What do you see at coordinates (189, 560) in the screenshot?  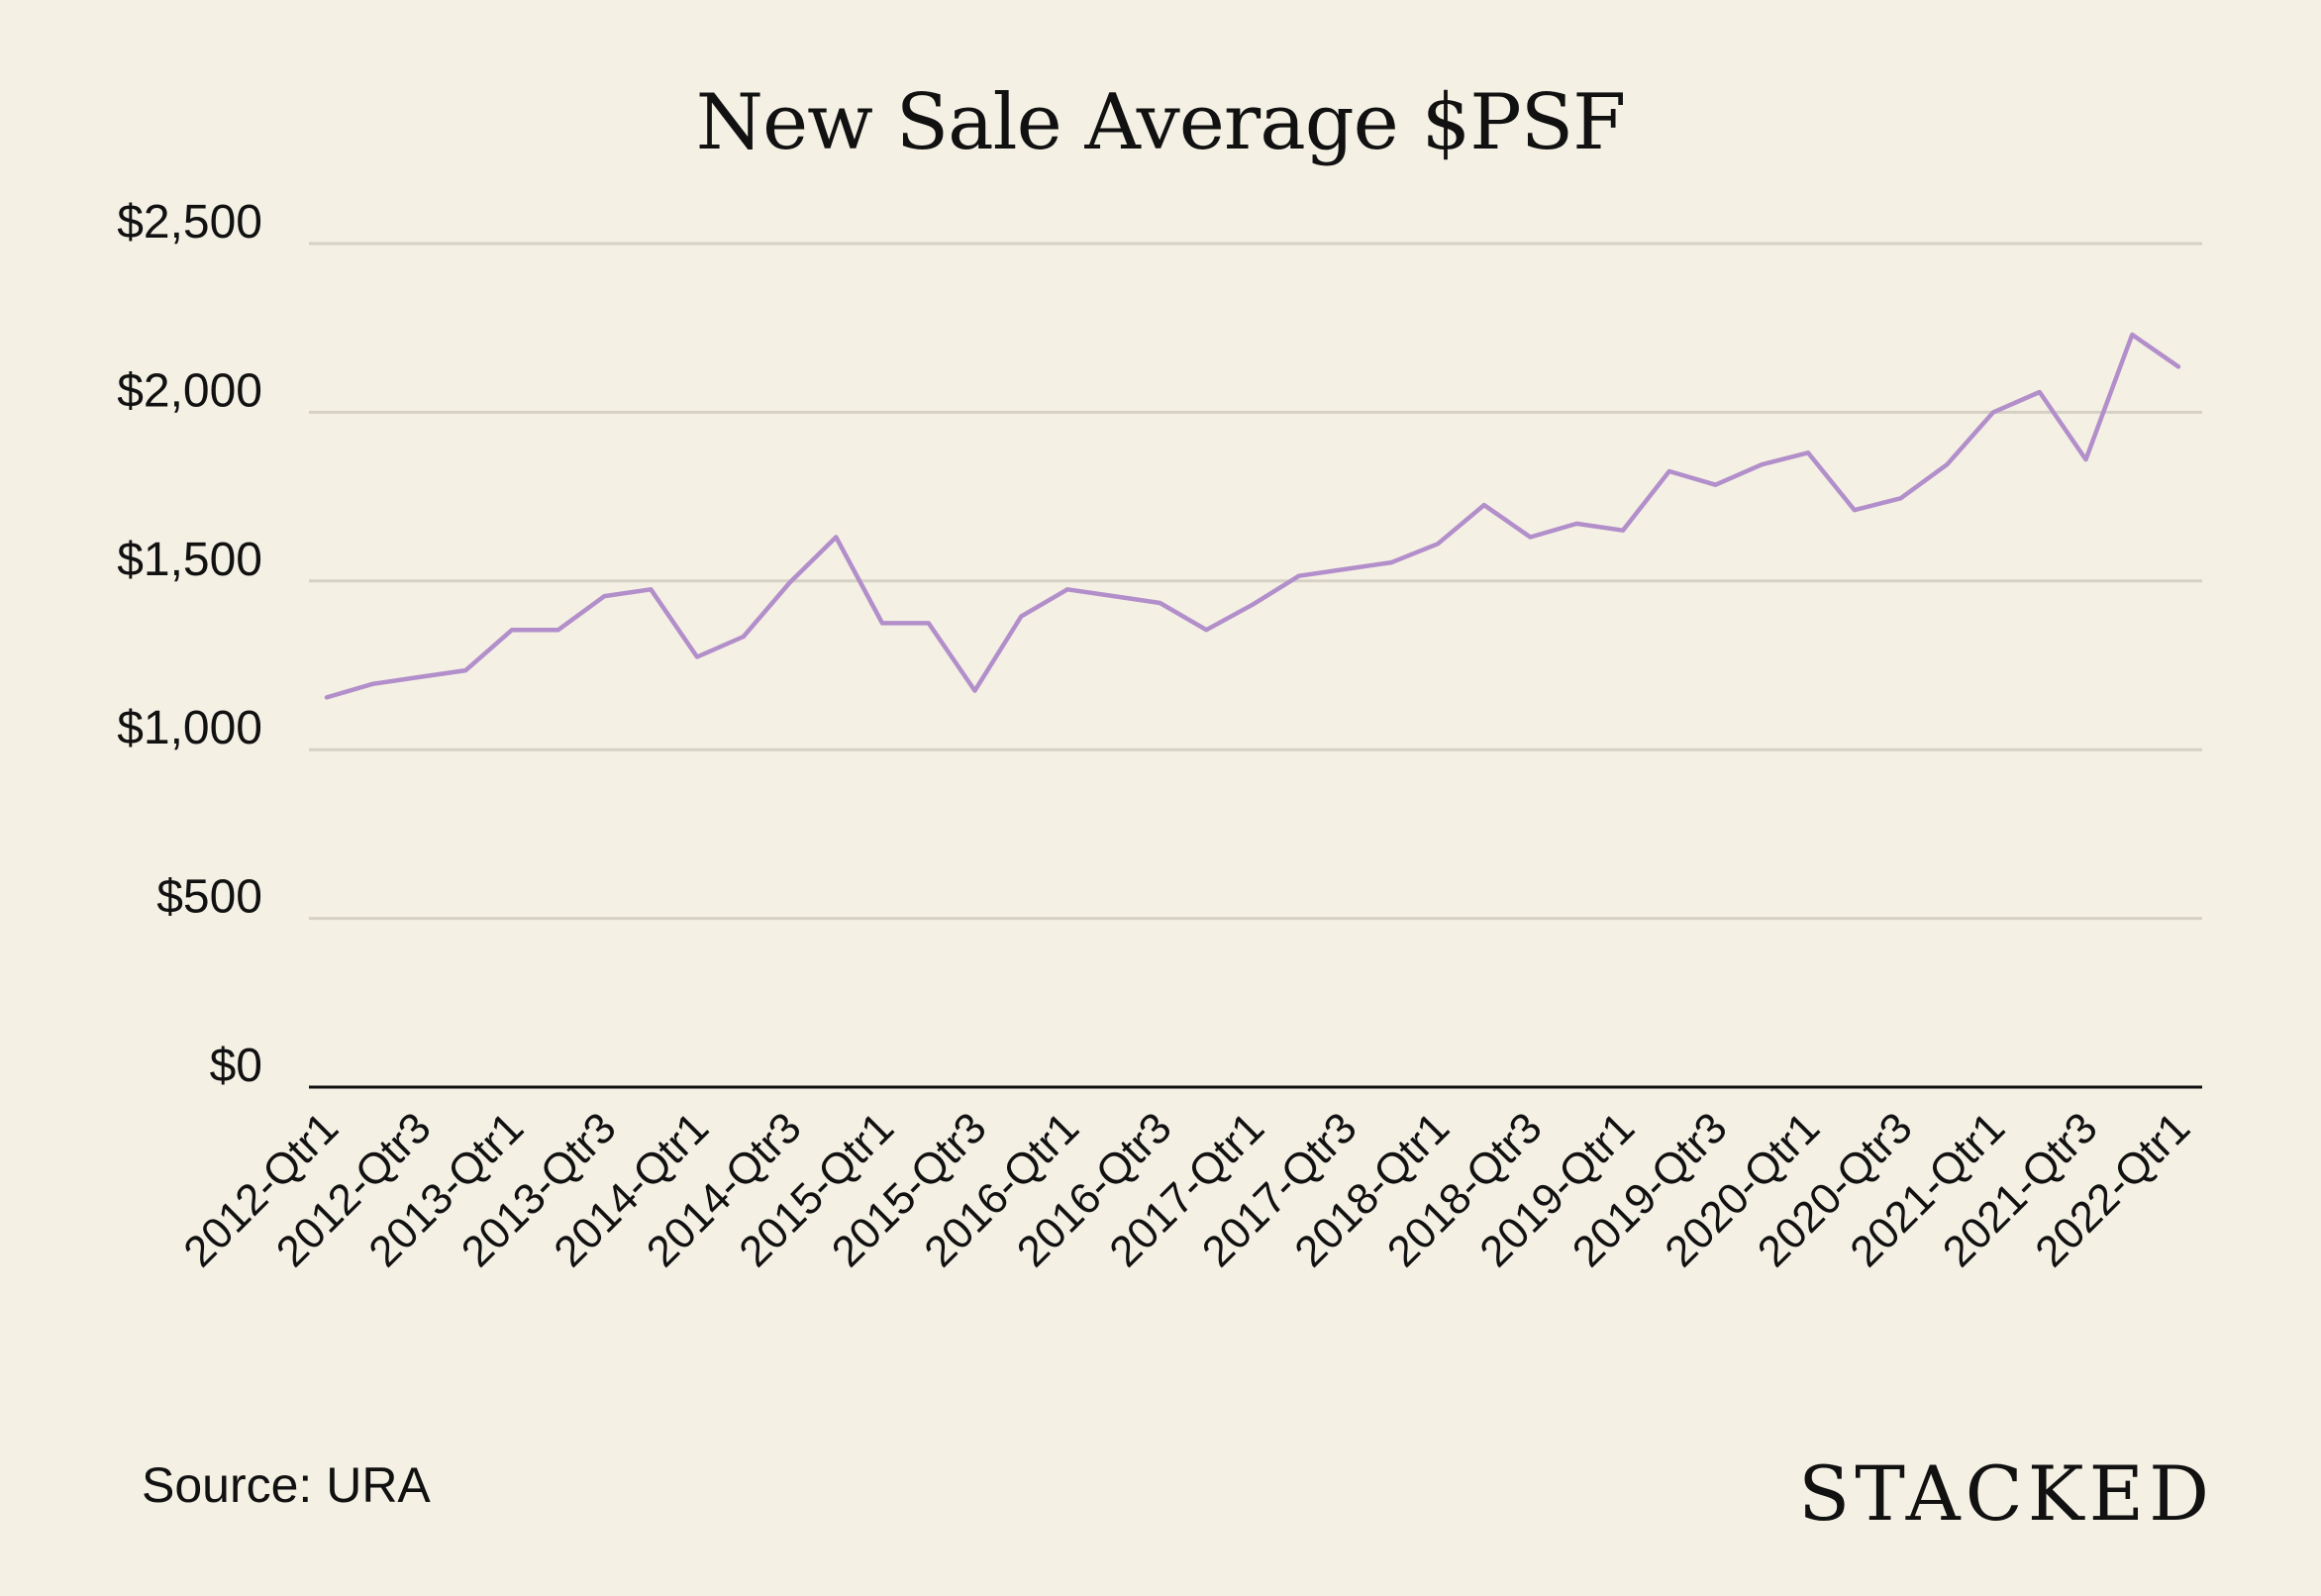 I see `y-tick-label: $1,500` at bounding box center [189, 560].